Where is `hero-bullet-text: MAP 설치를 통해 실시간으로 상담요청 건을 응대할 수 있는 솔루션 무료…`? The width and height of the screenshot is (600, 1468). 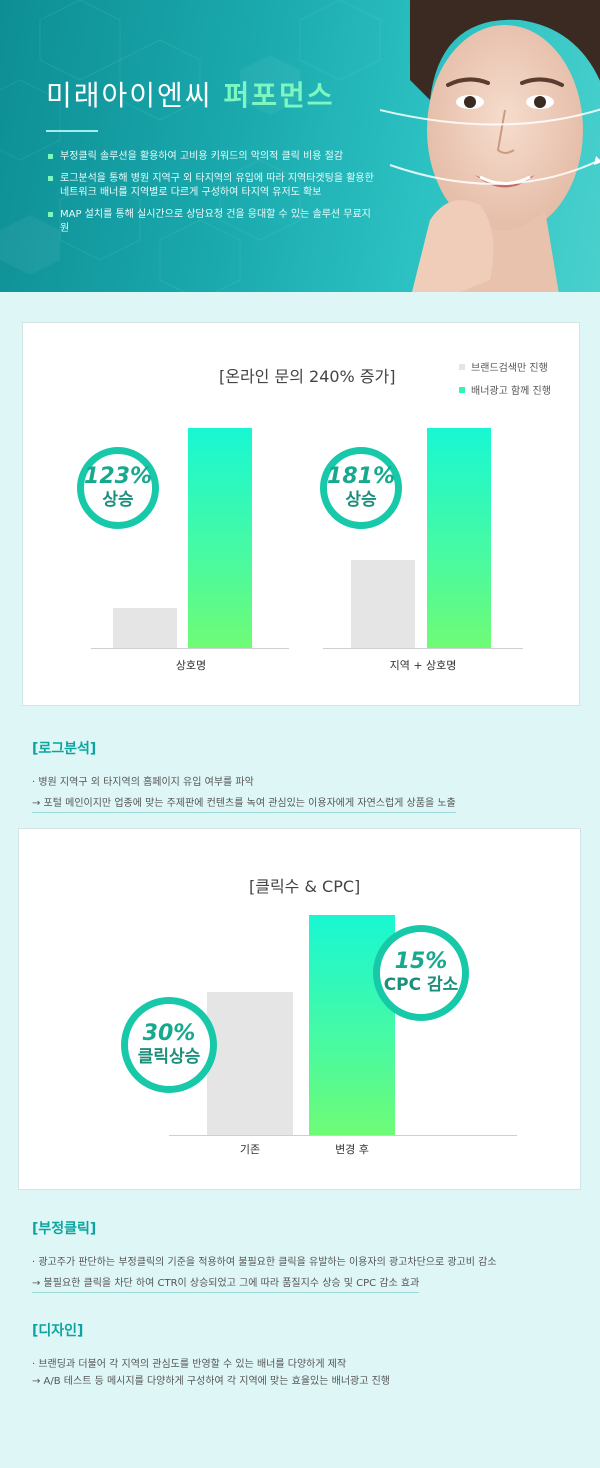 hero-bullet-text: MAP 설치를 통해 실시간으로 상담요청 건을 응대할 수 있는 솔루션 무료… is located at coordinates (215, 221).